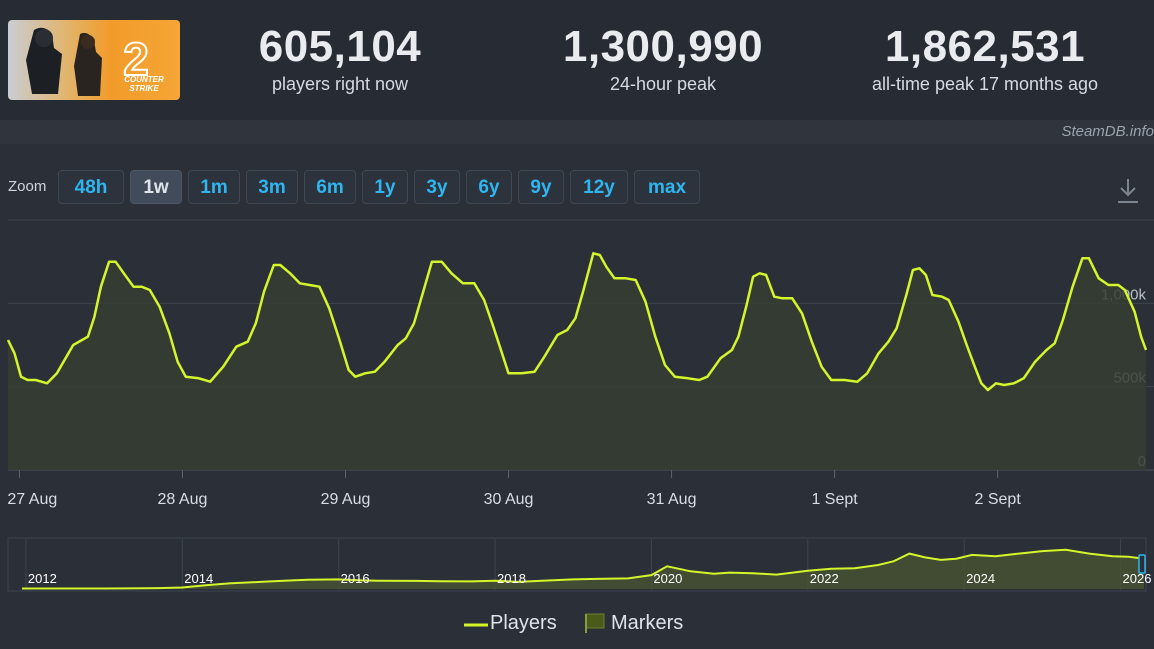 The height and width of the screenshot is (649, 1154). I want to click on legend-players-symbol, so click(476, 625).